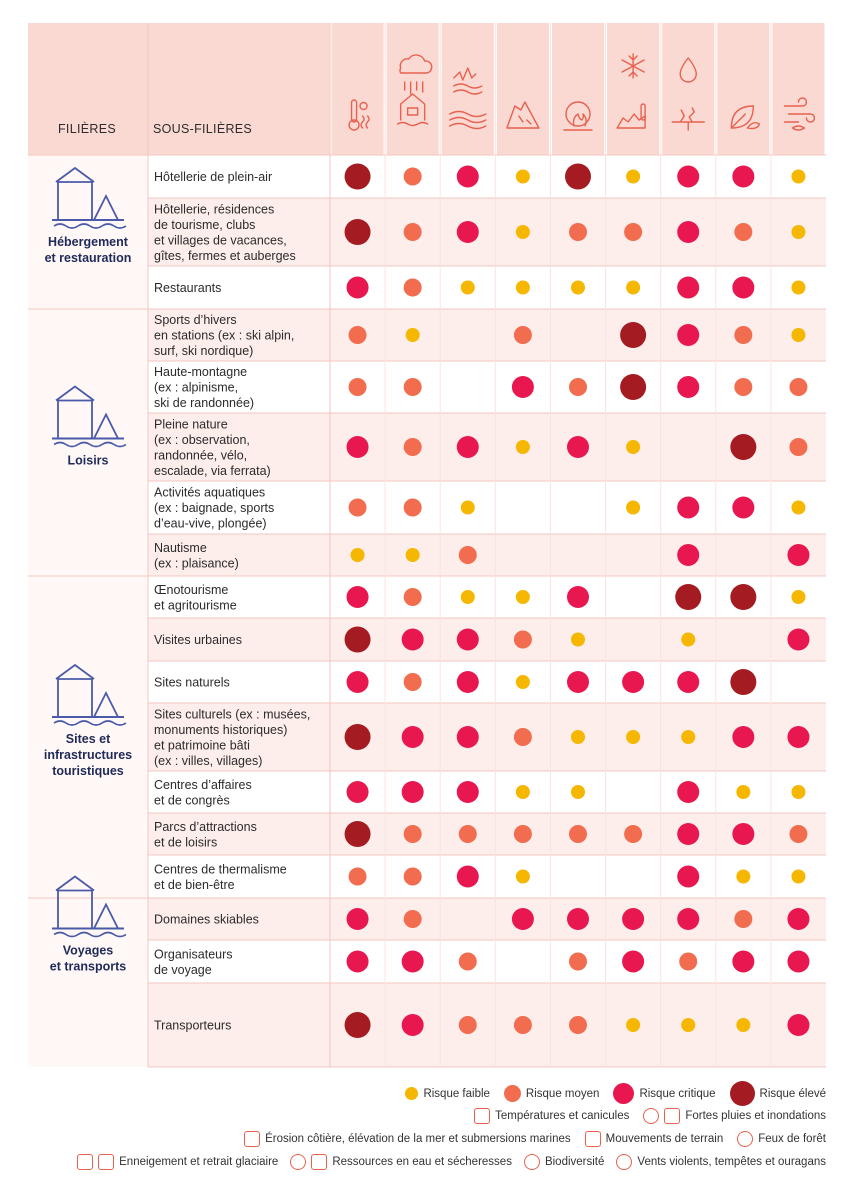 The image size is (850, 1200). Describe the element at coordinates (88, 739) in the screenshot. I see `filiere-label: Sites et` at that location.